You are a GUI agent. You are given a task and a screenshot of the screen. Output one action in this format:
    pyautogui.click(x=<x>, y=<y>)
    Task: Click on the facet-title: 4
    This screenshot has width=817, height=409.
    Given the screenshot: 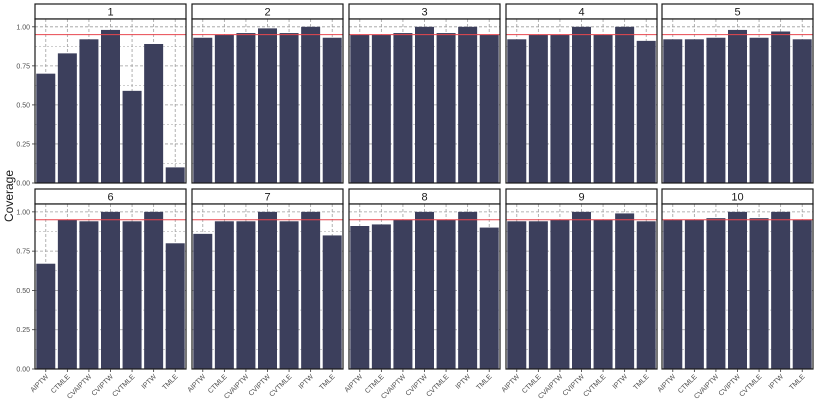 What is the action you would take?
    pyautogui.click(x=581, y=13)
    